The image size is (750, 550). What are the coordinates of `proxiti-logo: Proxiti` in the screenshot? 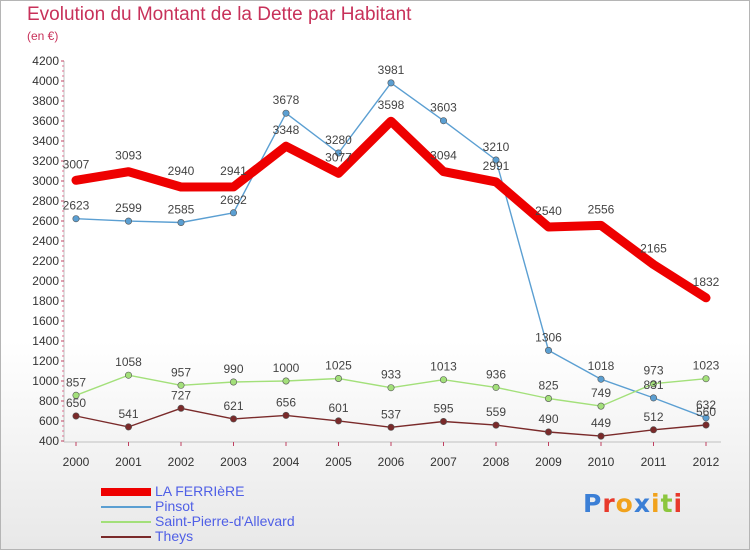 It's located at (633, 503).